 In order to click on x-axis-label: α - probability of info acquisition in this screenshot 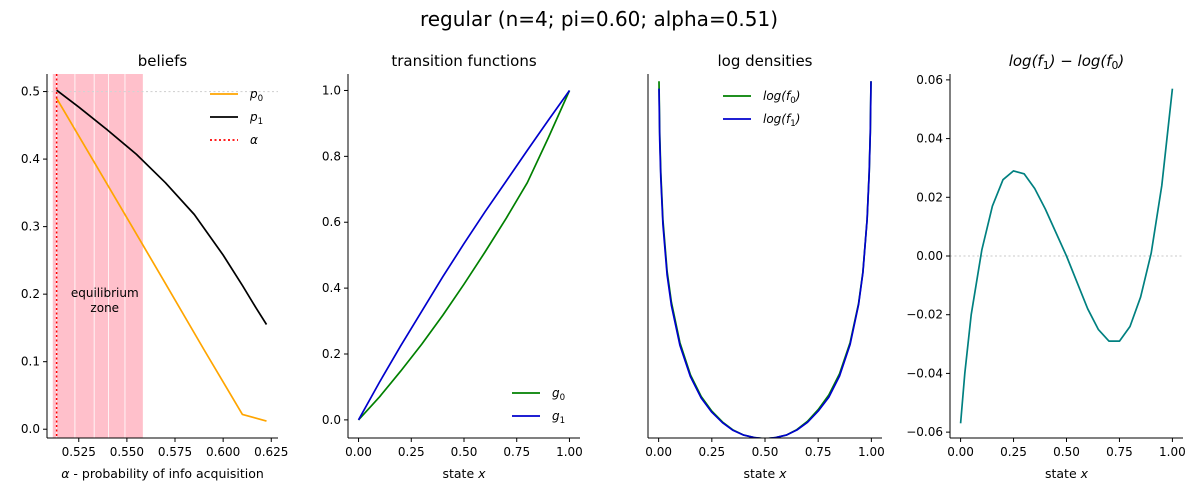, I will do `click(162, 473)`.